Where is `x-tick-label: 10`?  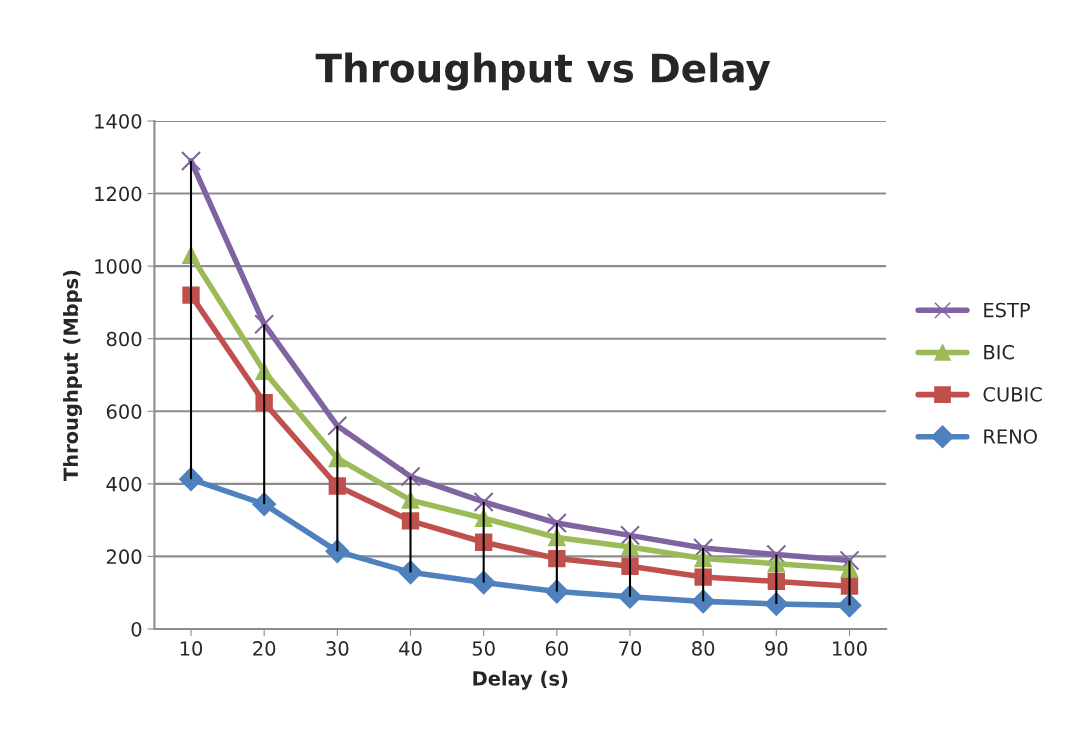
x-tick-label: 10 is located at coordinates (191, 648).